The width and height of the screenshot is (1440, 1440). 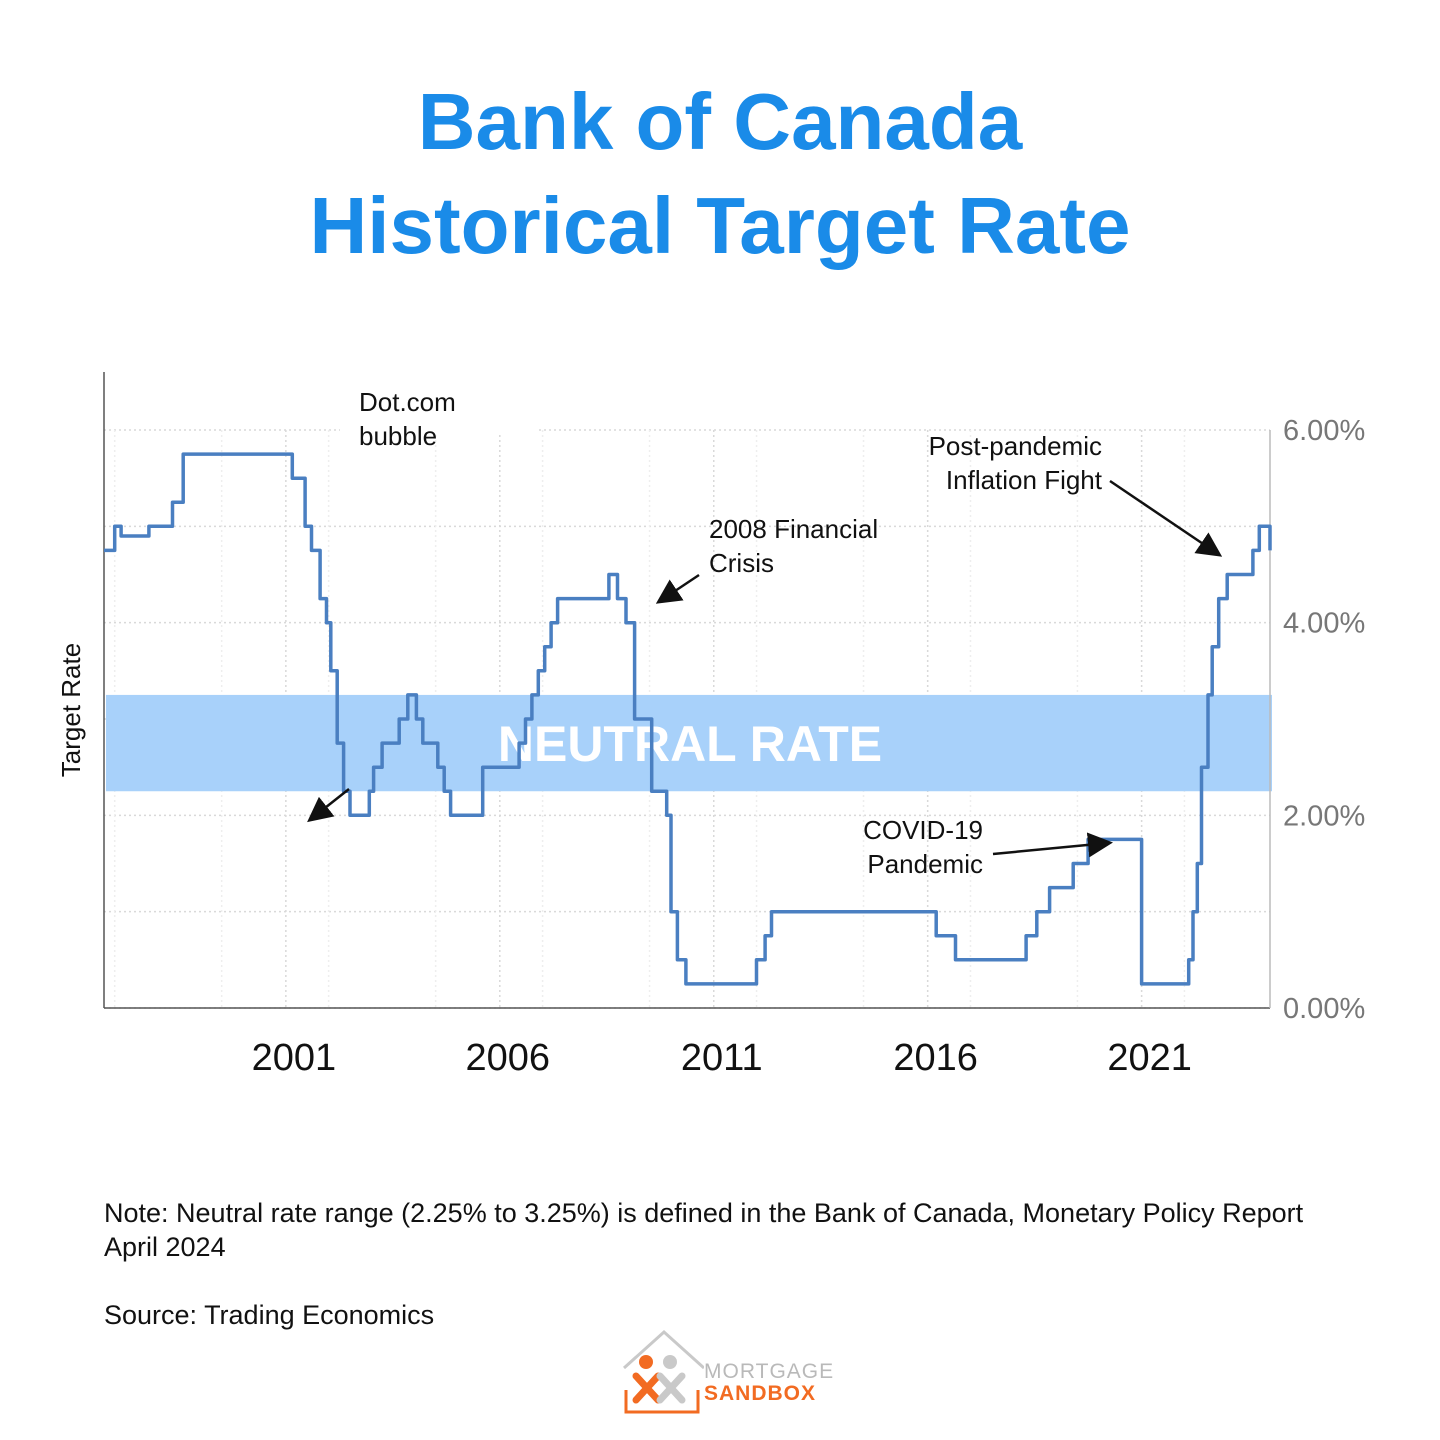 What do you see at coordinates (720, 225) in the screenshot?
I see `chart-title-line2: Historical Target Rate` at bounding box center [720, 225].